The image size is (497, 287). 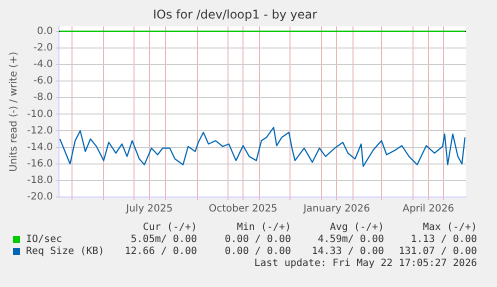 What do you see at coordinates (169, 228) in the screenshot?
I see `text: Cur (-/+)` at bounding box center [169, 228].